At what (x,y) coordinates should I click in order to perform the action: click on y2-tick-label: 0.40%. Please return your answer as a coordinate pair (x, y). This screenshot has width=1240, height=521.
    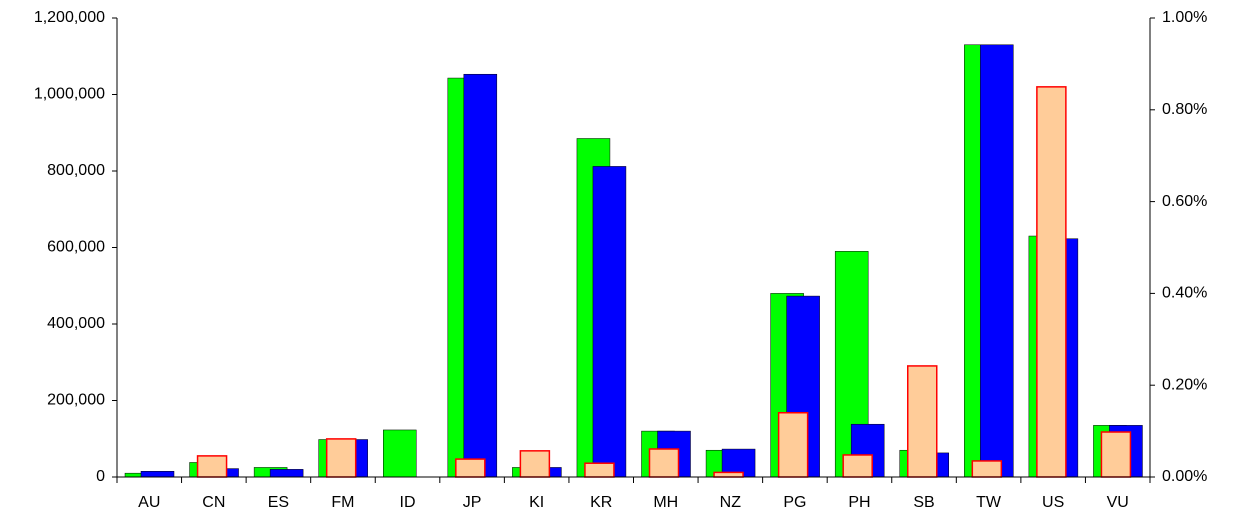
    Looking at the image, I should click on (1184, 293).